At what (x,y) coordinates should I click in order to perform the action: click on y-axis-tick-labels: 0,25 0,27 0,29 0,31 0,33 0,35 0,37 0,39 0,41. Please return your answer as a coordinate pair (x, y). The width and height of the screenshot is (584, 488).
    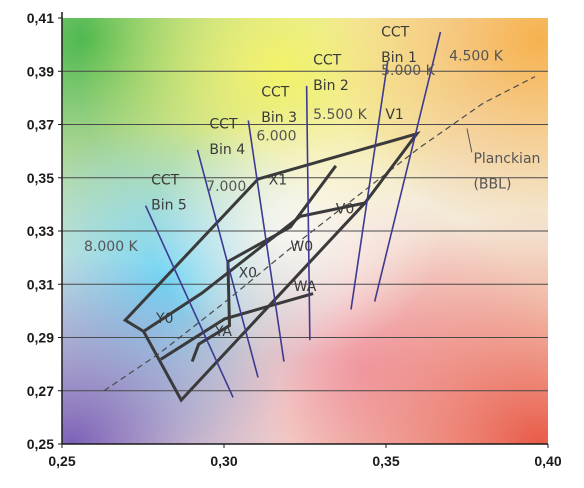
    Looking at the image, I should click on (44, 231).